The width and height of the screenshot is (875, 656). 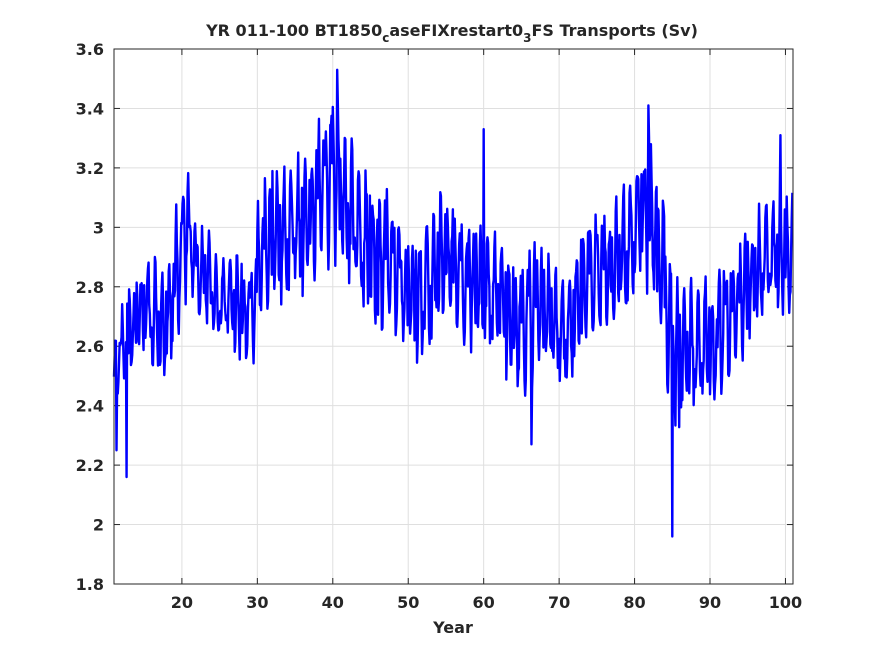 I want to click on x-tick-label: 100, so click(x=785, y=602).